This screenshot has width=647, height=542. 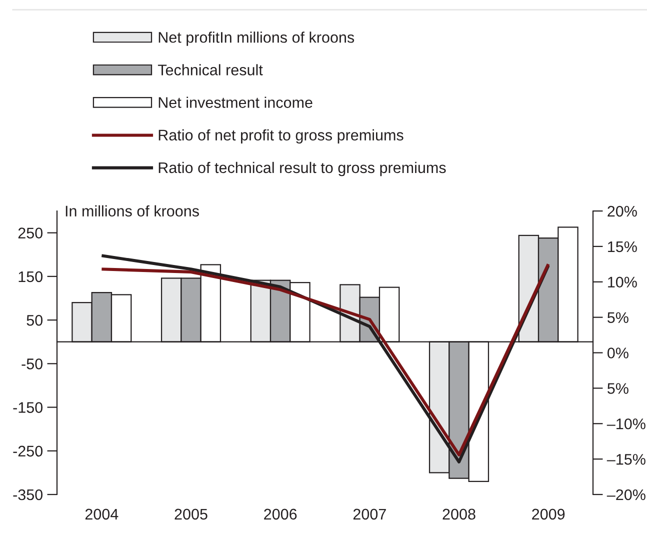 What do you see at coordinates (369, 514) in the screenshot?
I see `x-tick-label: 2007` at bounding box center [369, 514].